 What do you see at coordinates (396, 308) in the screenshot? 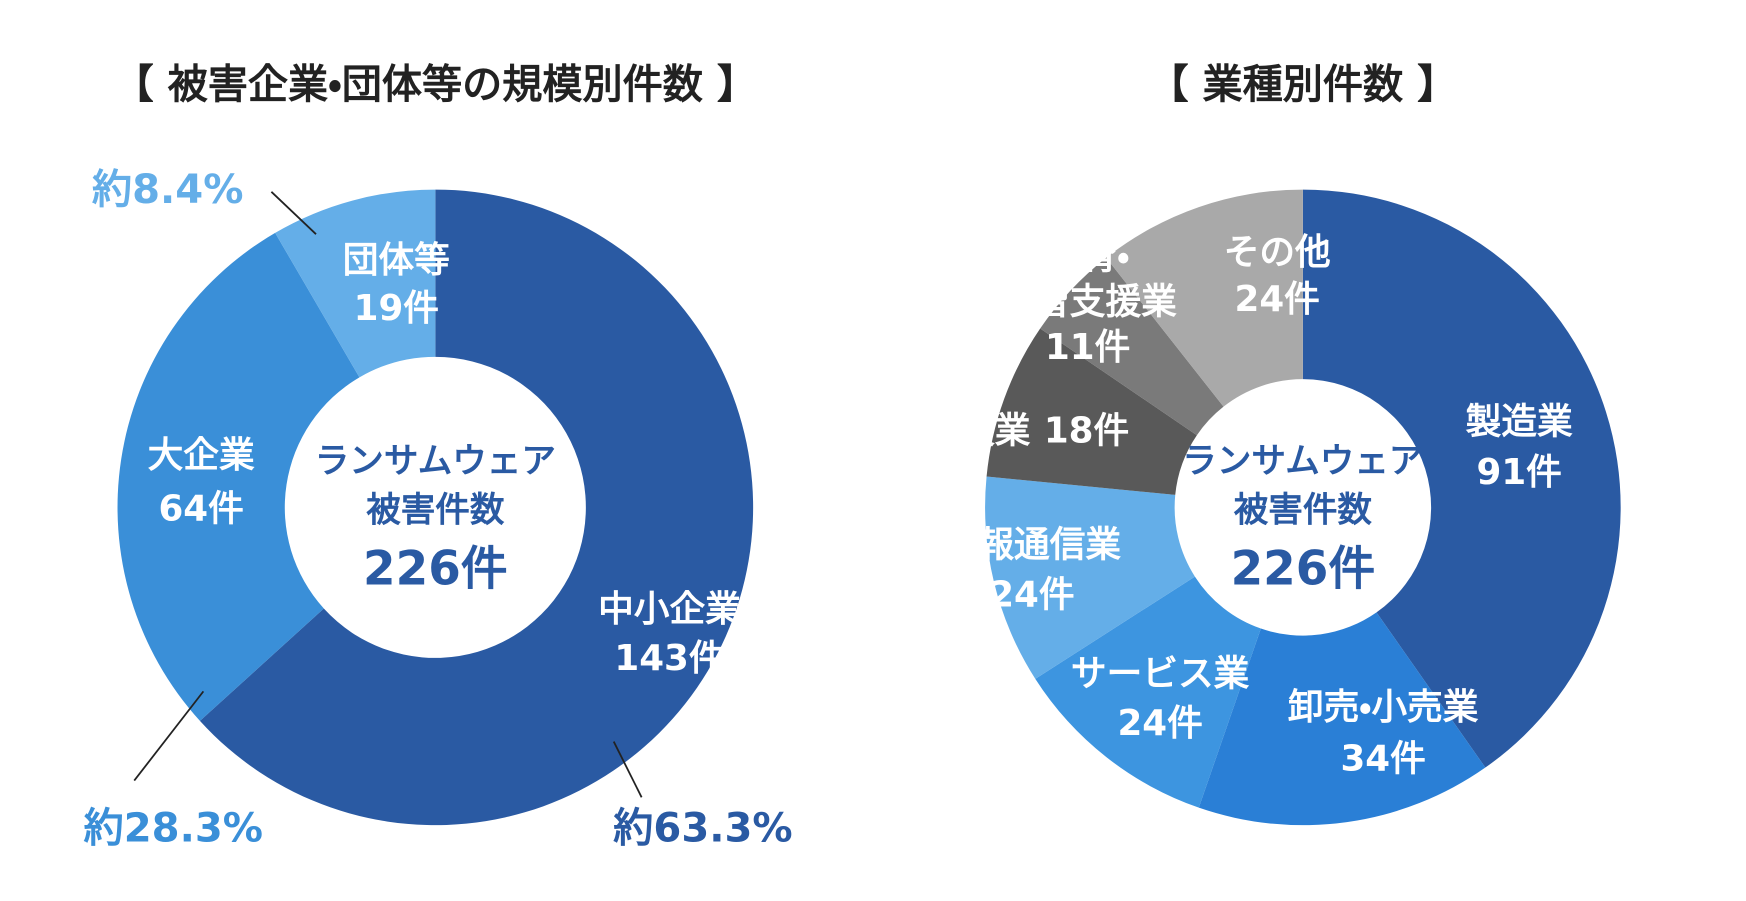
I see `value-label: 19件` at bounding box center [396, 308].